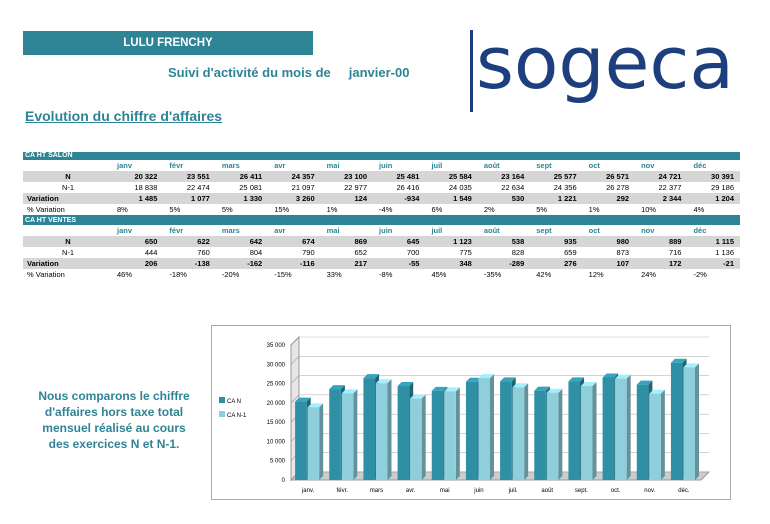 The height and width of the screenshot is (524, 770). I want to click on month-header: août, so click(491, 230).